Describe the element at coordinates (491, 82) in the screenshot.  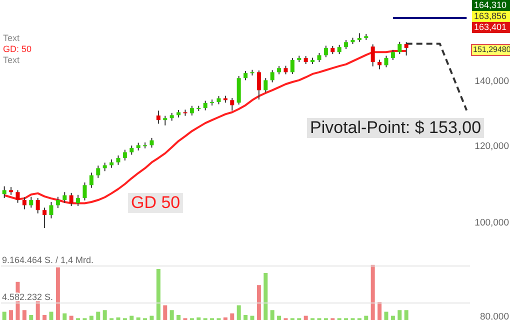
I see `y-tick-label: 140,000` at that location.